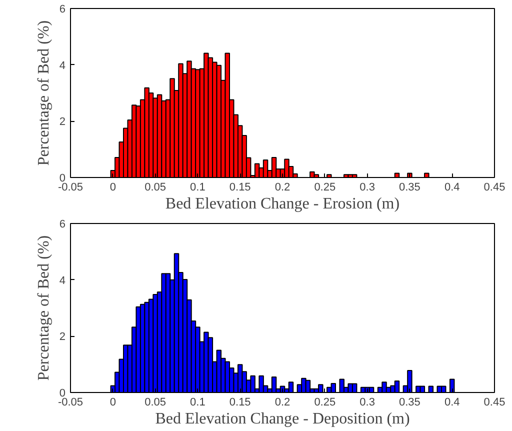 This screenshot has height=431, width=512. What do you see at coordinates (282, 419) in the screenshot?
I see `x-axis-title: Bed Elevation Change - Deposition (m)` at bounding box center [282, 419].